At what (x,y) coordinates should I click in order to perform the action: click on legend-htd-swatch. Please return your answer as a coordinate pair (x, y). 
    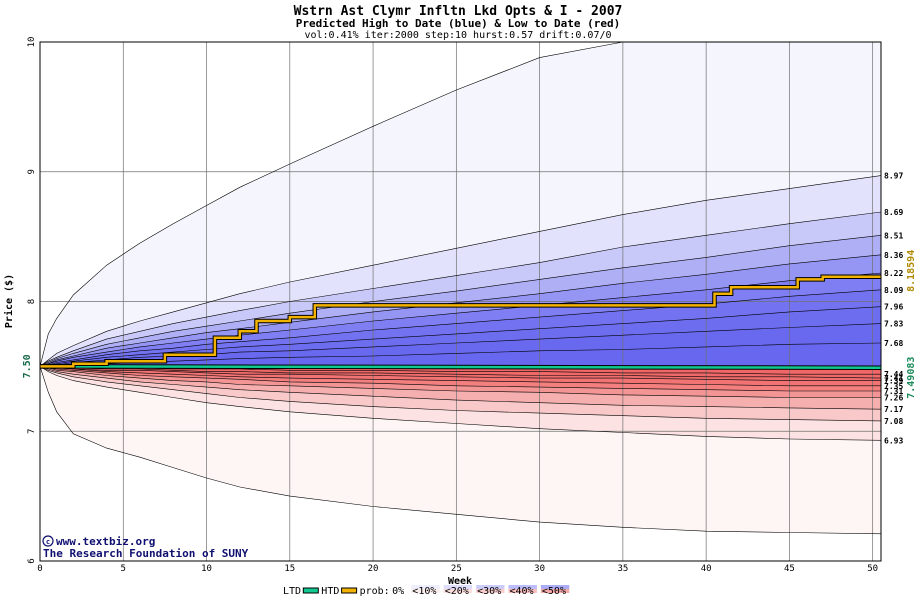
    Looking at the image, I should click on (349, 590).